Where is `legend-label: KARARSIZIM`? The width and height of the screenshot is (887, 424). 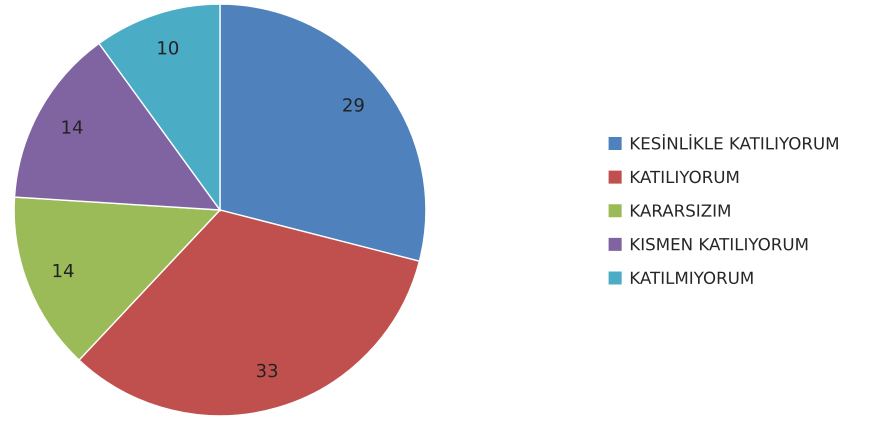
legend-label: KARARSIZIM is located at coordinates (680, 210).